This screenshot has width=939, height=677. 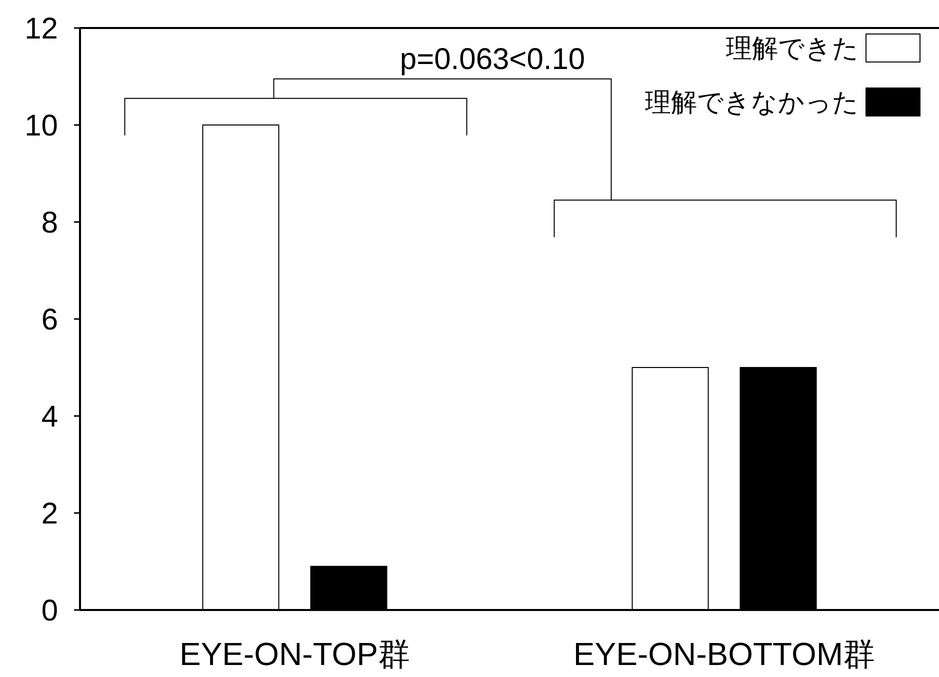 I want to click on y-tick-label: 6, so click(x=49, y=320).